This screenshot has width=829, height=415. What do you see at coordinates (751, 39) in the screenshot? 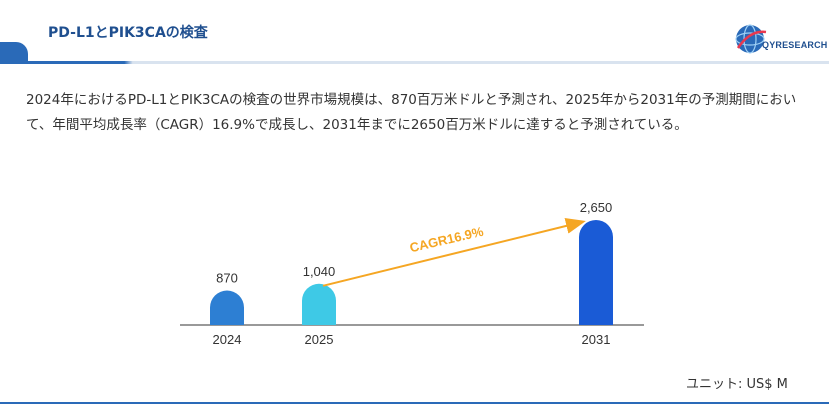
I see `qyresearch-logo-icon` at bounding box center [751, 39].